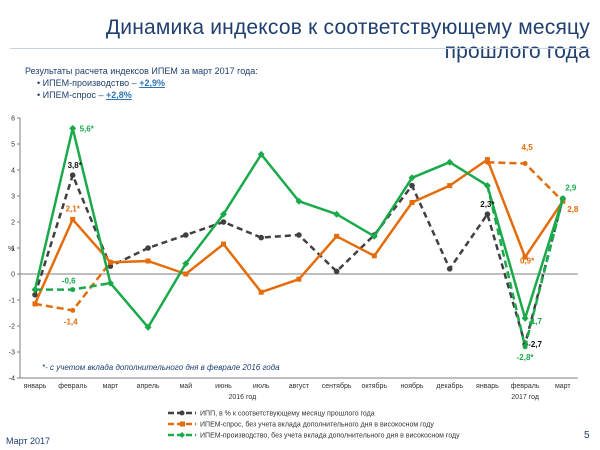  What do you see at coordinates (73, 286) in the screenshot?
I see `demand-adjusted-line-2016` at bounding box center [73, 286].